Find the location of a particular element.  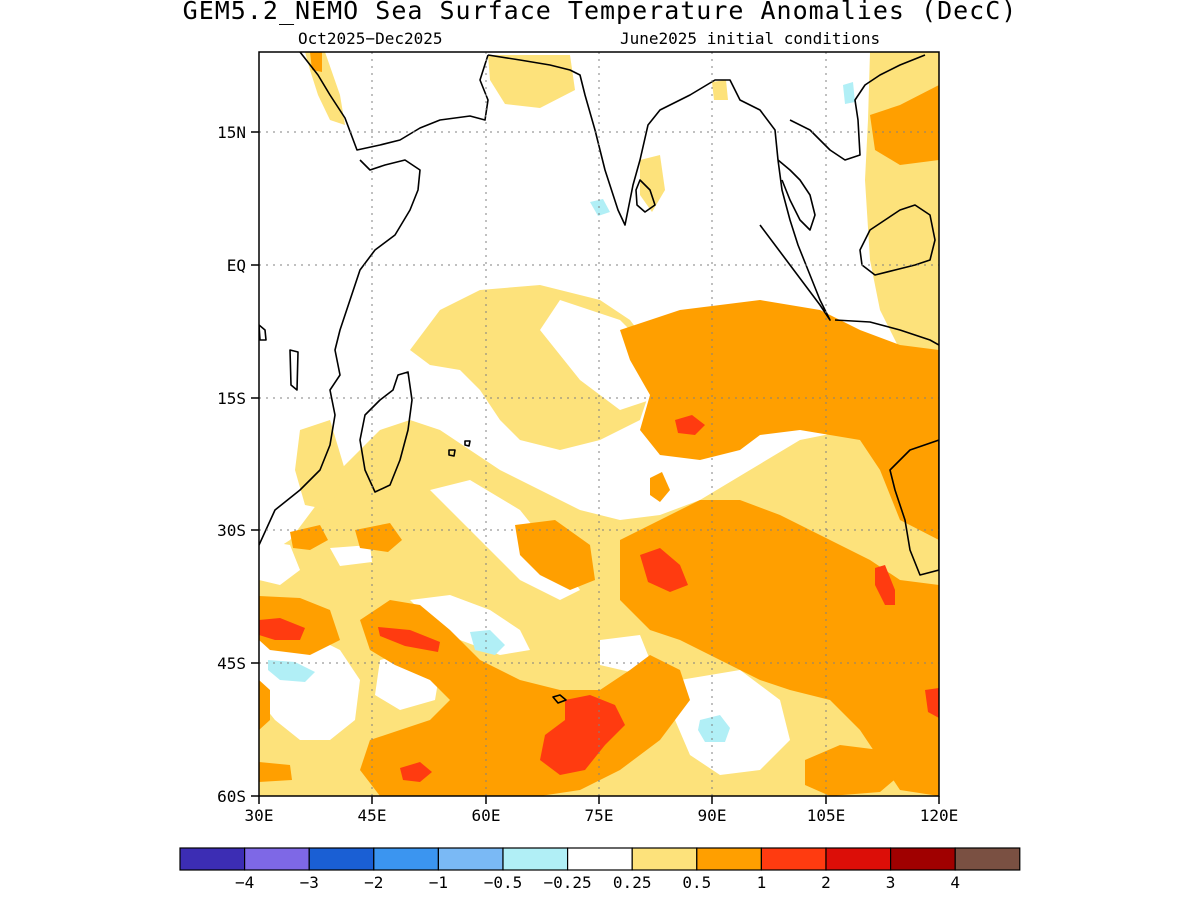

colorbar-label: 0.5 is located at coordinates (696, 882).